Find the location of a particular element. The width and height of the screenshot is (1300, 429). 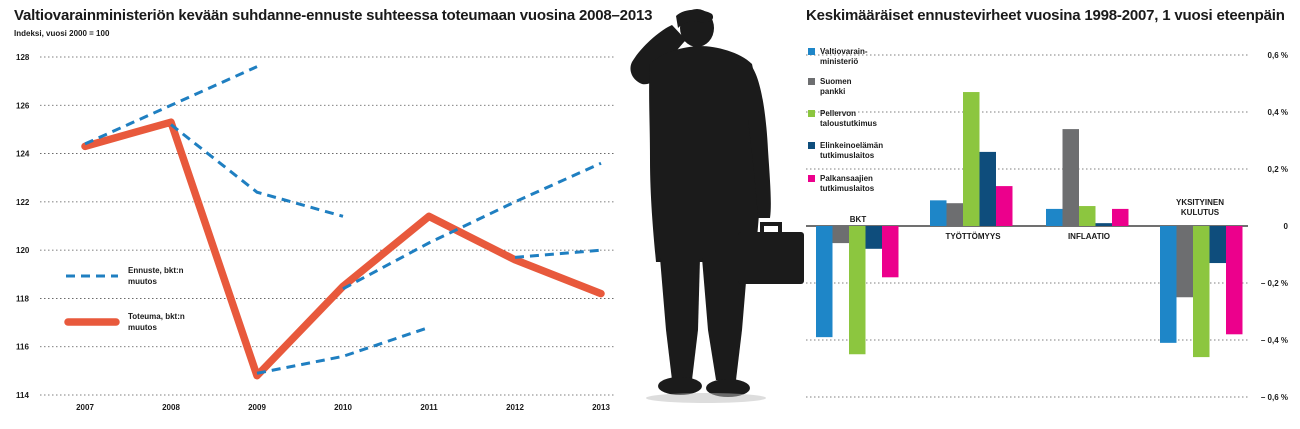

person-right-shoe is located at coordinates (728, 388).